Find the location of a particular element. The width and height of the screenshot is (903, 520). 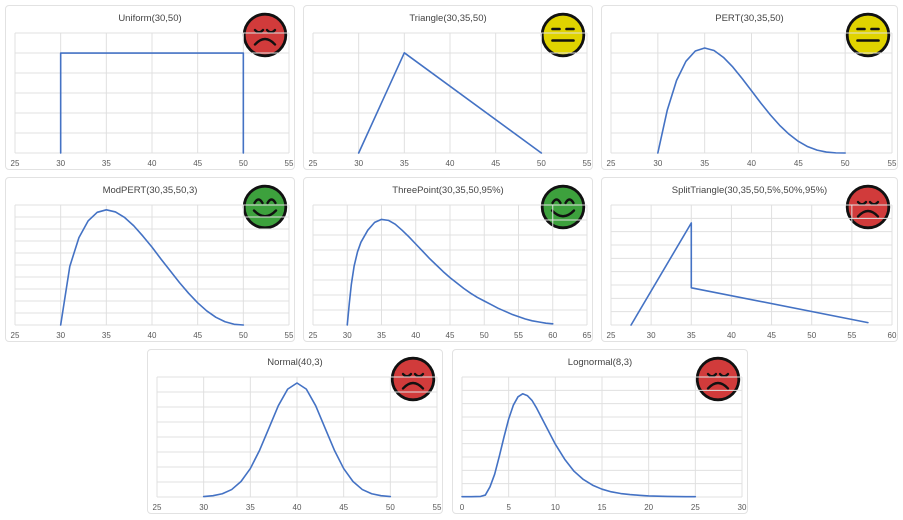

svg-text: 10 is located at coordinates (555, 507).